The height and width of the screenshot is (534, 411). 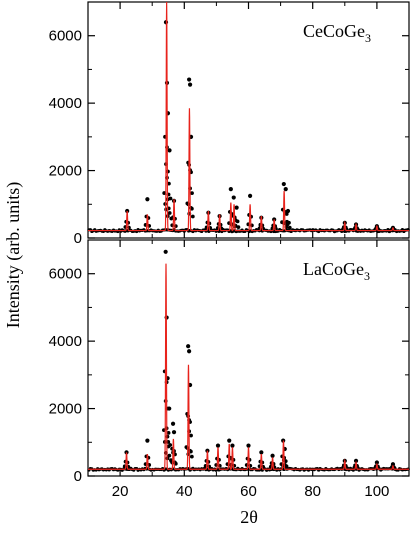 What do you see at coordinates (376, 491) in the screenshot?
I see `x-tick-label: 100` at bounding box center [376, 491].